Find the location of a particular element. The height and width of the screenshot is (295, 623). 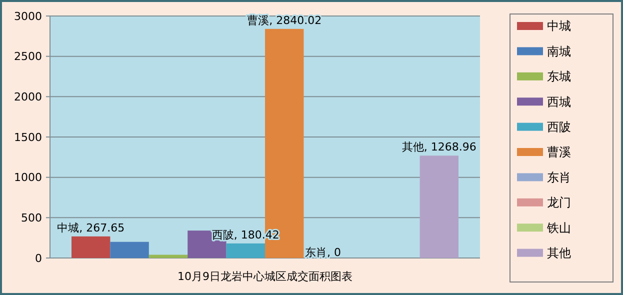

data-label: 中城, 267.65 is located at coordinates (91, 227).